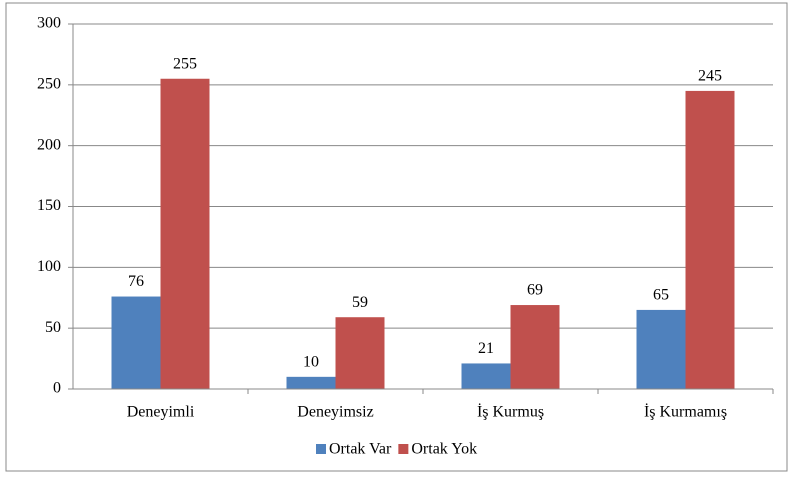  I want to click on y-tick-label: 150, so click(49, 205).